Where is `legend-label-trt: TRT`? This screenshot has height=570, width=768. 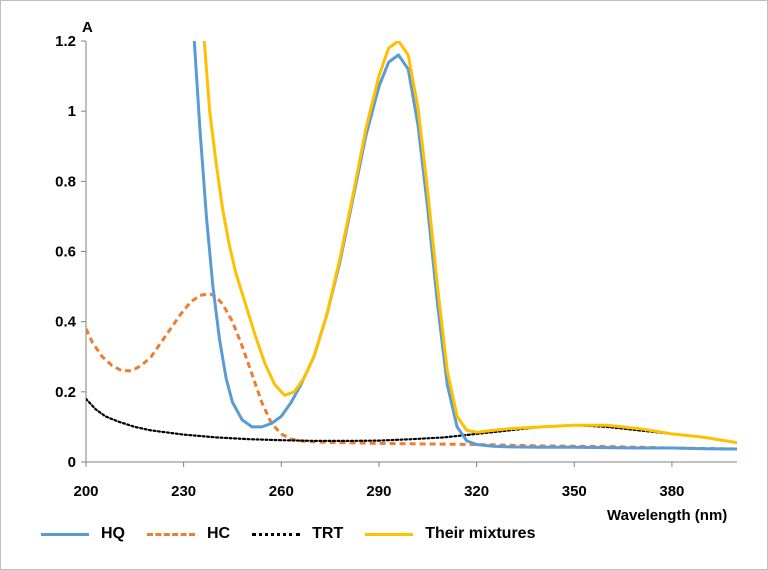 legend-label-trt: TRT is located at coordinates (328, 533).